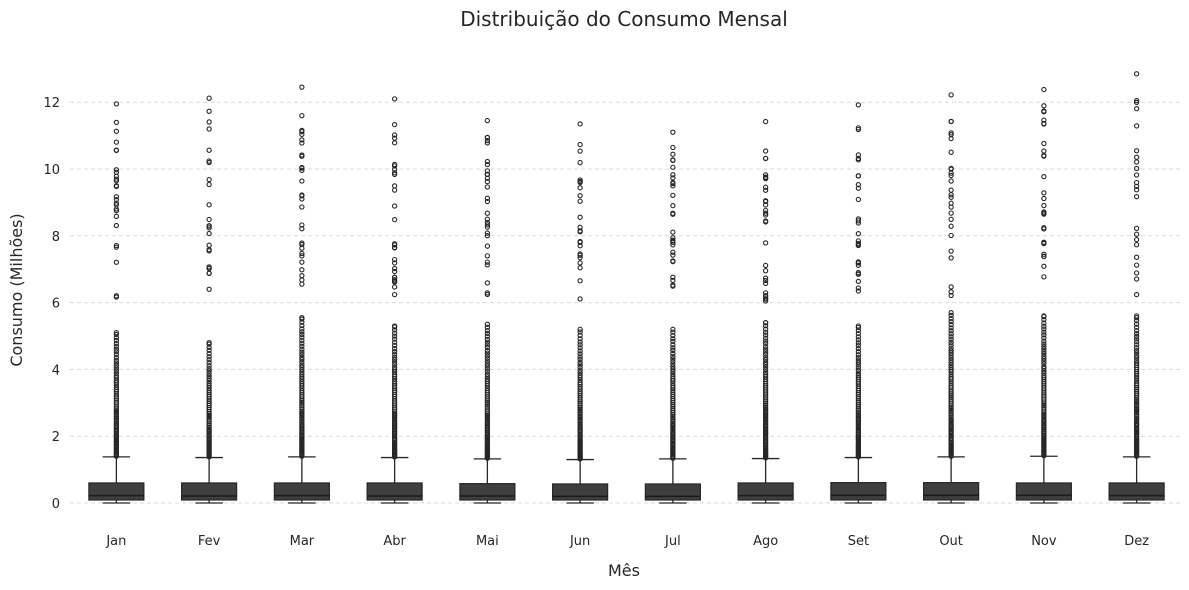 Image resolution: width=1189 pixels, height=590 pixels. Describe the element at coordinates (672, 541) in the screenshot. I see `x-tick-label: Jul` at that location.